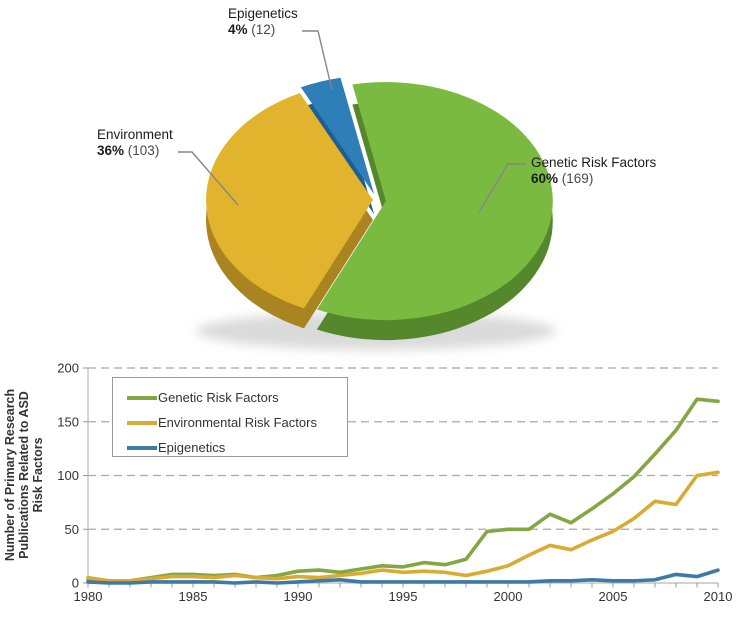 The image size is (750, 621). What do you see at coordinates (613, 596) in the screenshot?
I see `x-tick-label-2005: 2005` at bounding box center [613, 596].